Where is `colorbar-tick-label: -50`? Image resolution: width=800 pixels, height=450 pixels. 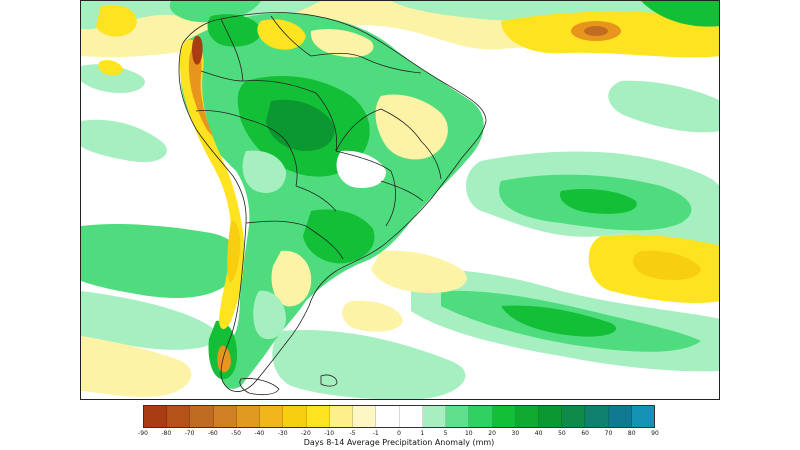 colorbar-tick-label: -50 is located at coordinates (236, 433).